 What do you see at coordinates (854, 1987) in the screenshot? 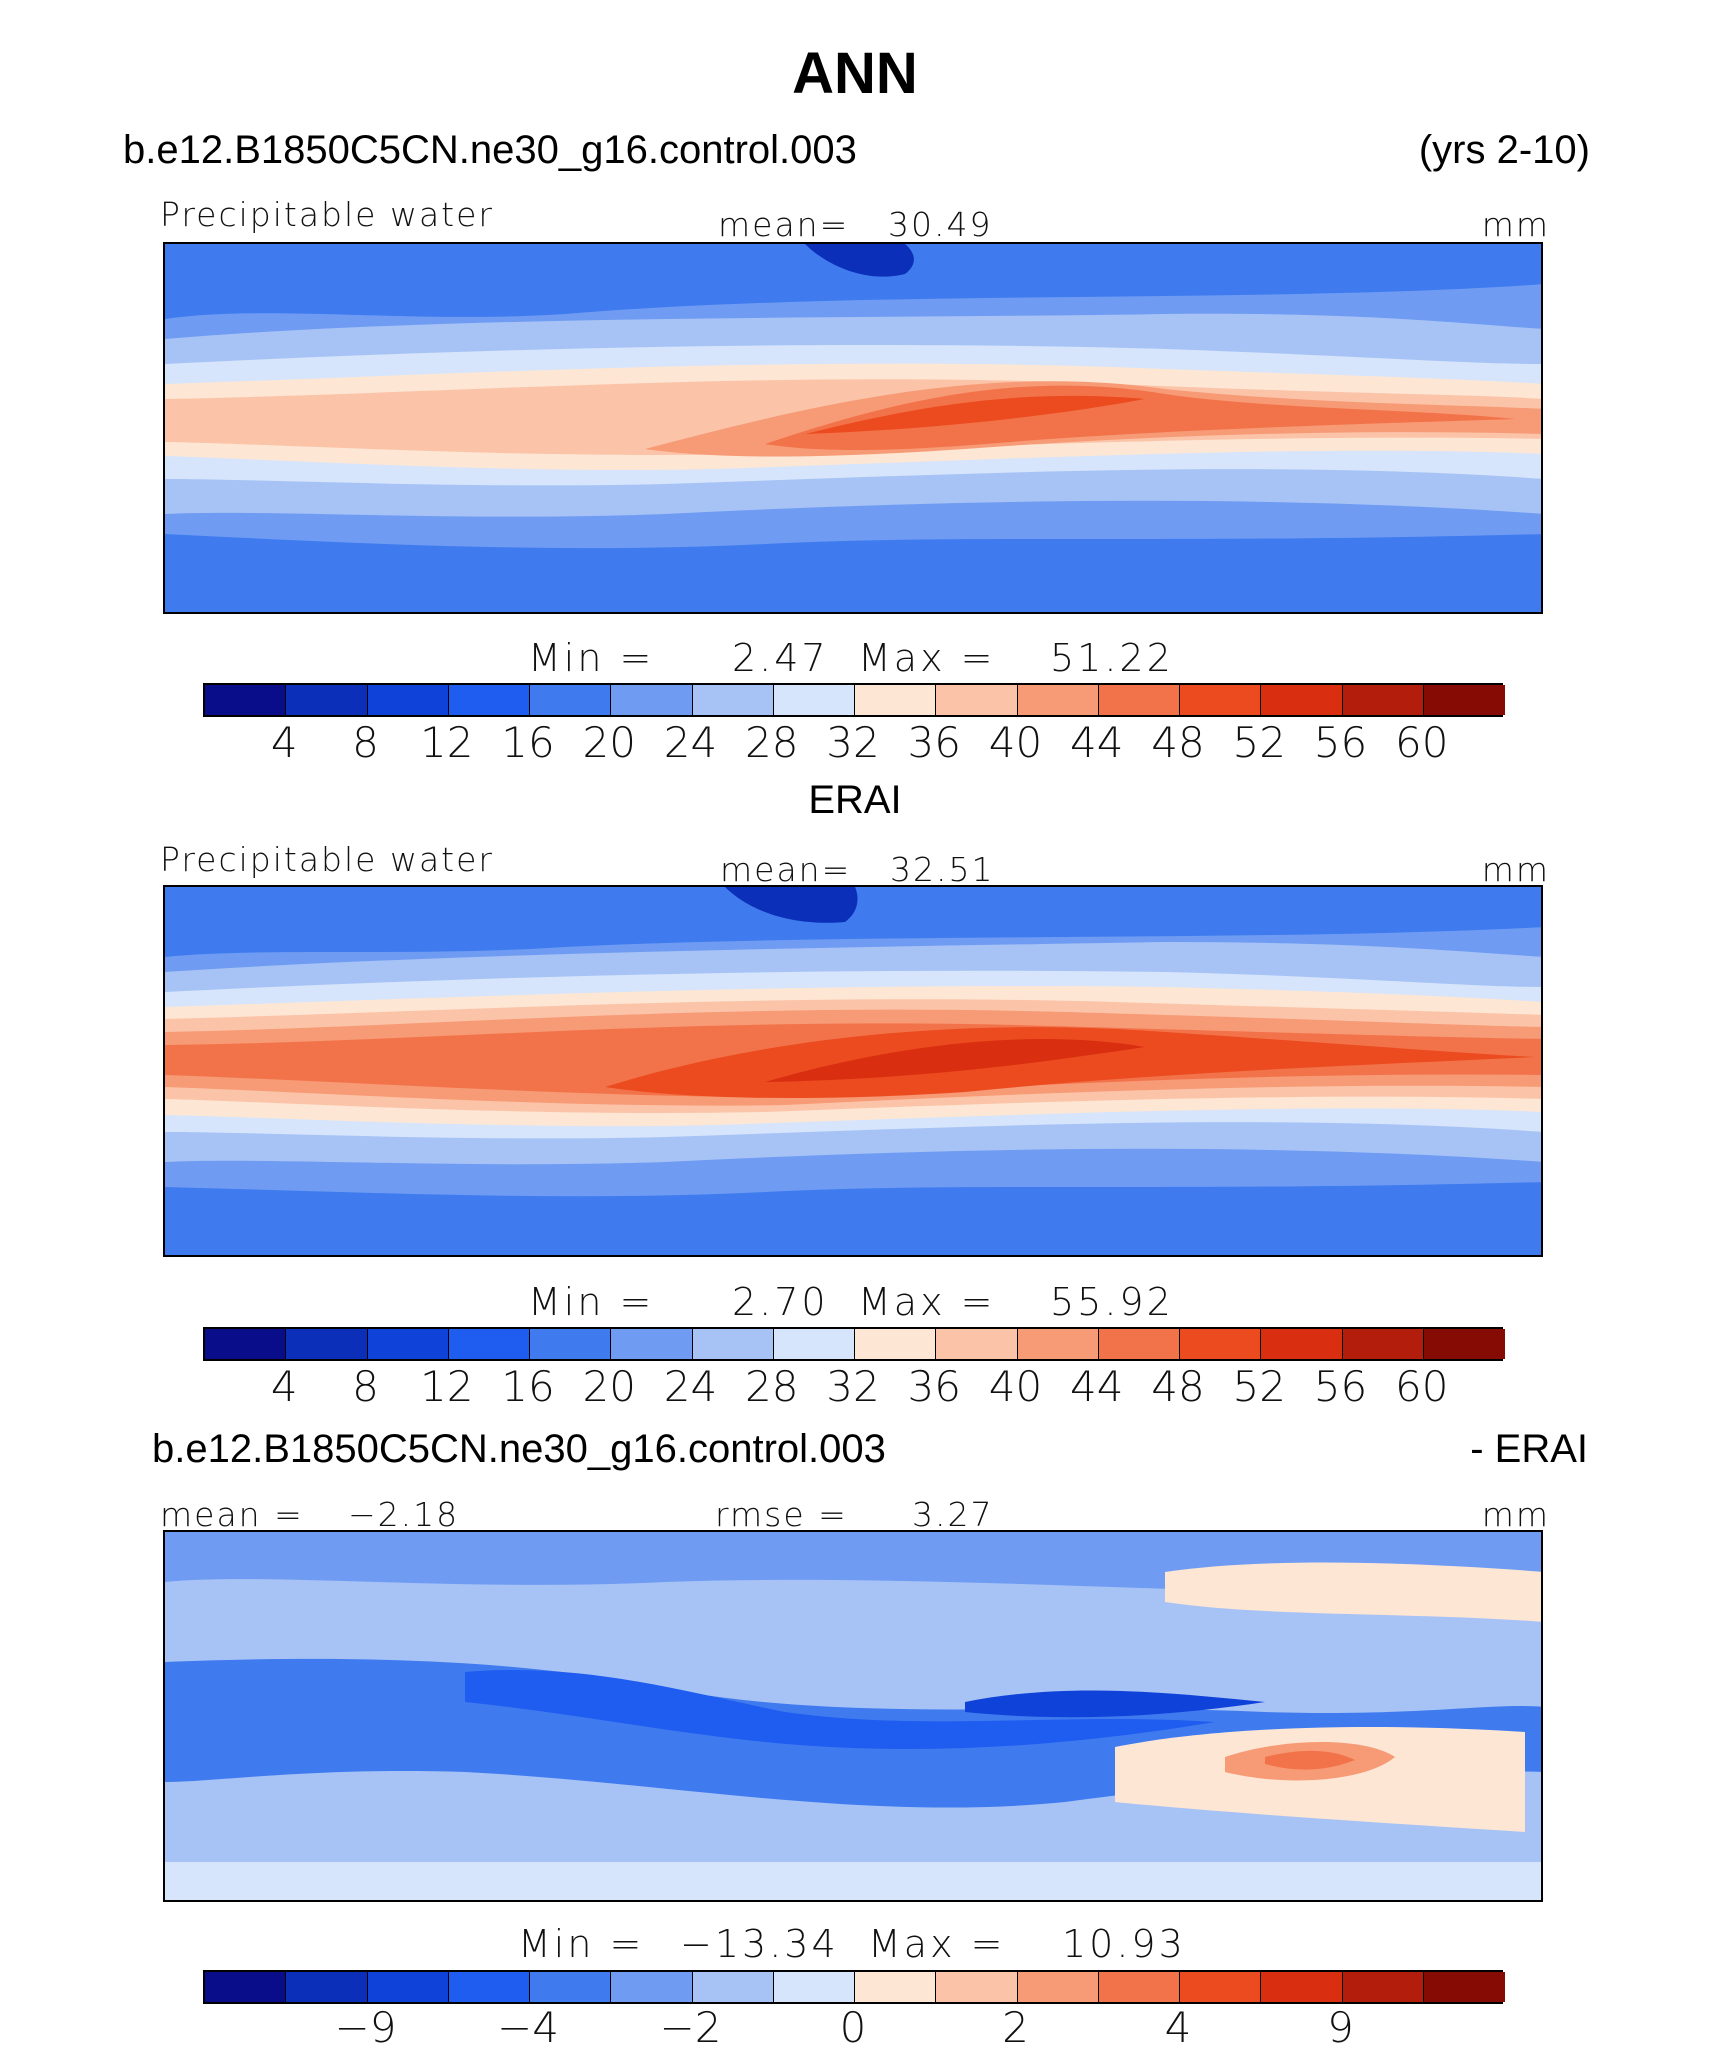
I see `panel3-colorbar` at bounding box center [854, 1987].